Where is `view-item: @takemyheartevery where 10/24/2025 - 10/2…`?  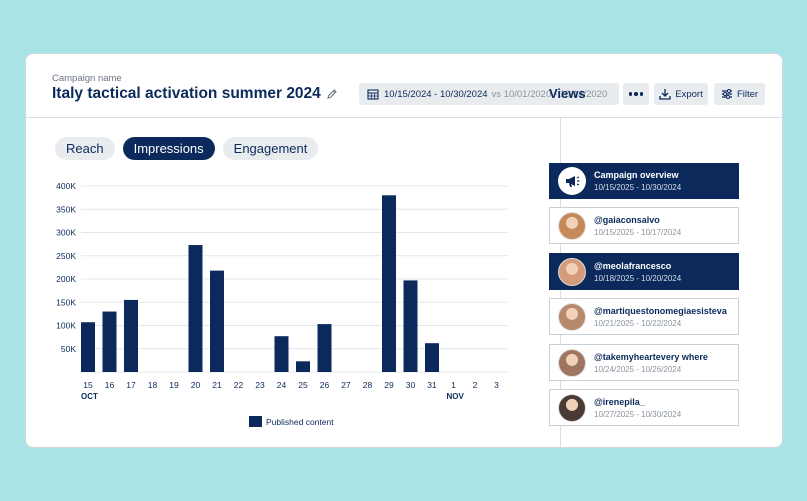 view-item: @takemyheartevery where 10/24/2025 - 10/2… is located at coordinates (644, 362).